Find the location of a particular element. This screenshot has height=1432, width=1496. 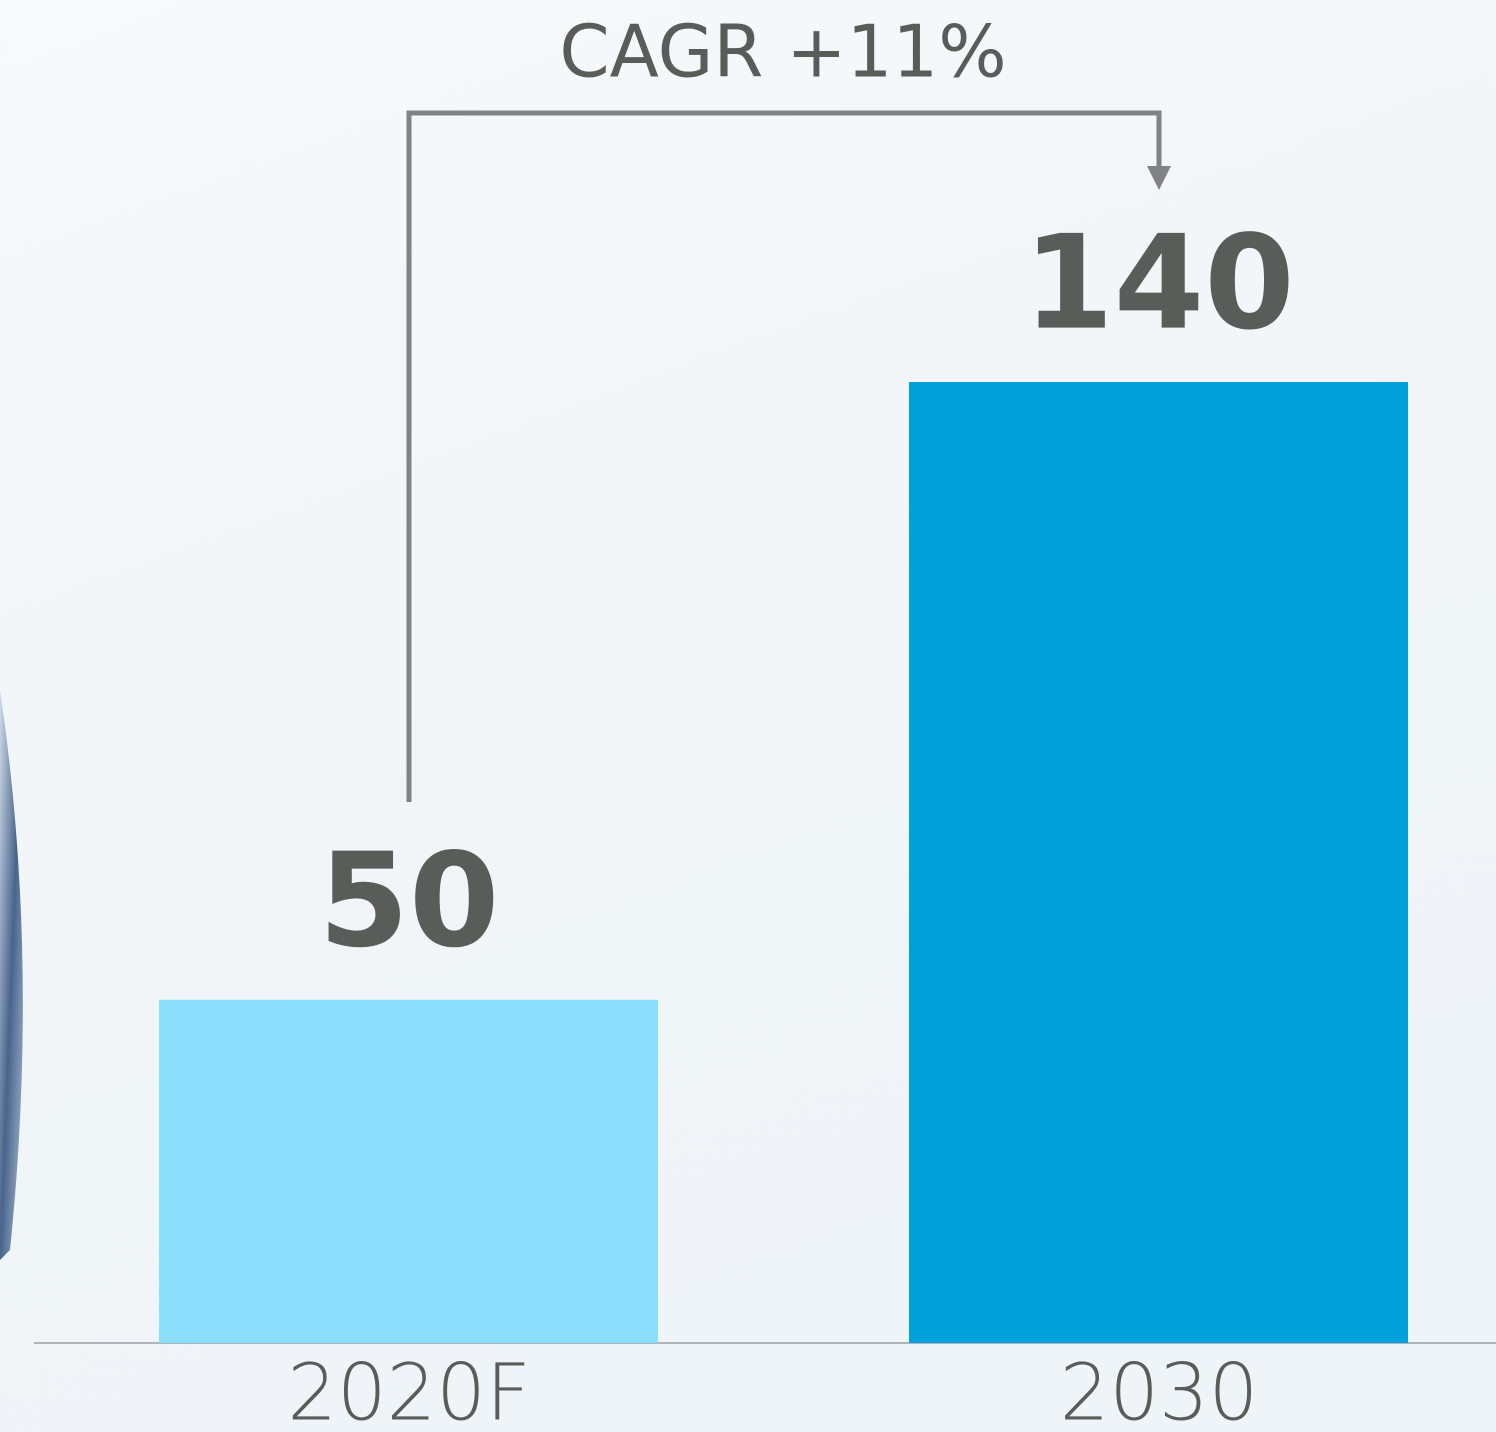

value-label: 50 is located at coordinates (409, 900).